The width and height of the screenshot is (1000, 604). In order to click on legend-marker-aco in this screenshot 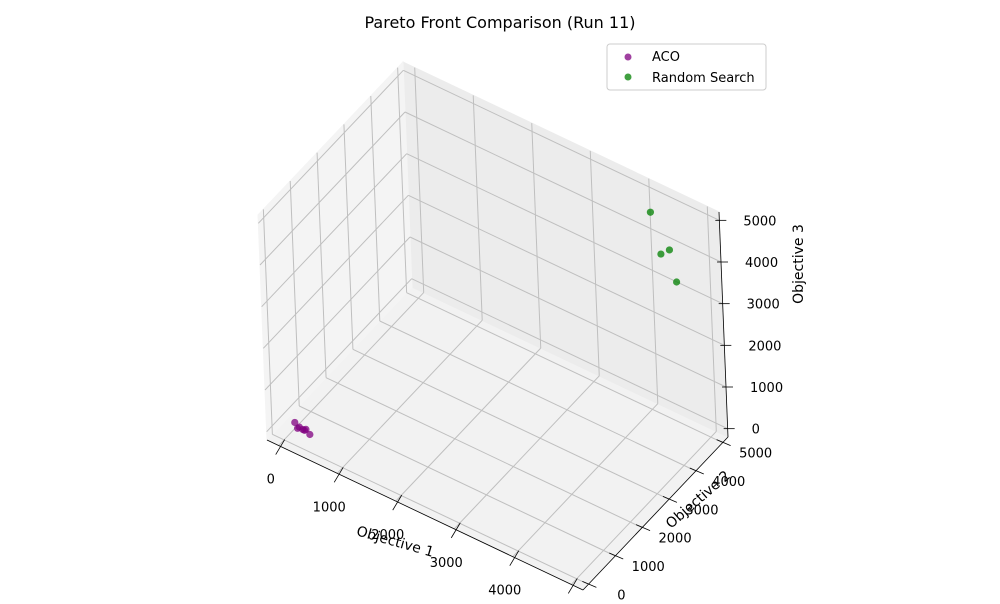, I will do `click(628, 57)`.